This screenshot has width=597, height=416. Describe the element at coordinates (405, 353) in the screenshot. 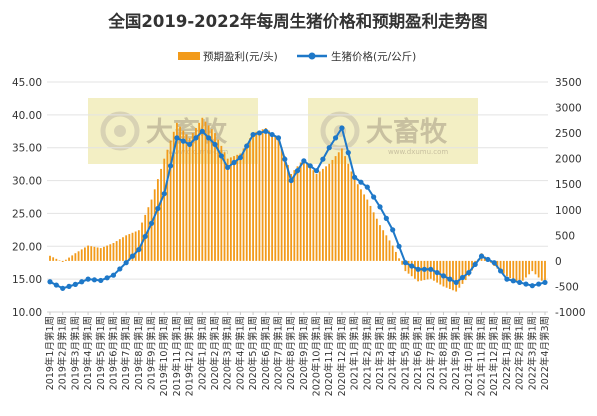

I see `x-tick-label: 2021年5月第1周` at that location.